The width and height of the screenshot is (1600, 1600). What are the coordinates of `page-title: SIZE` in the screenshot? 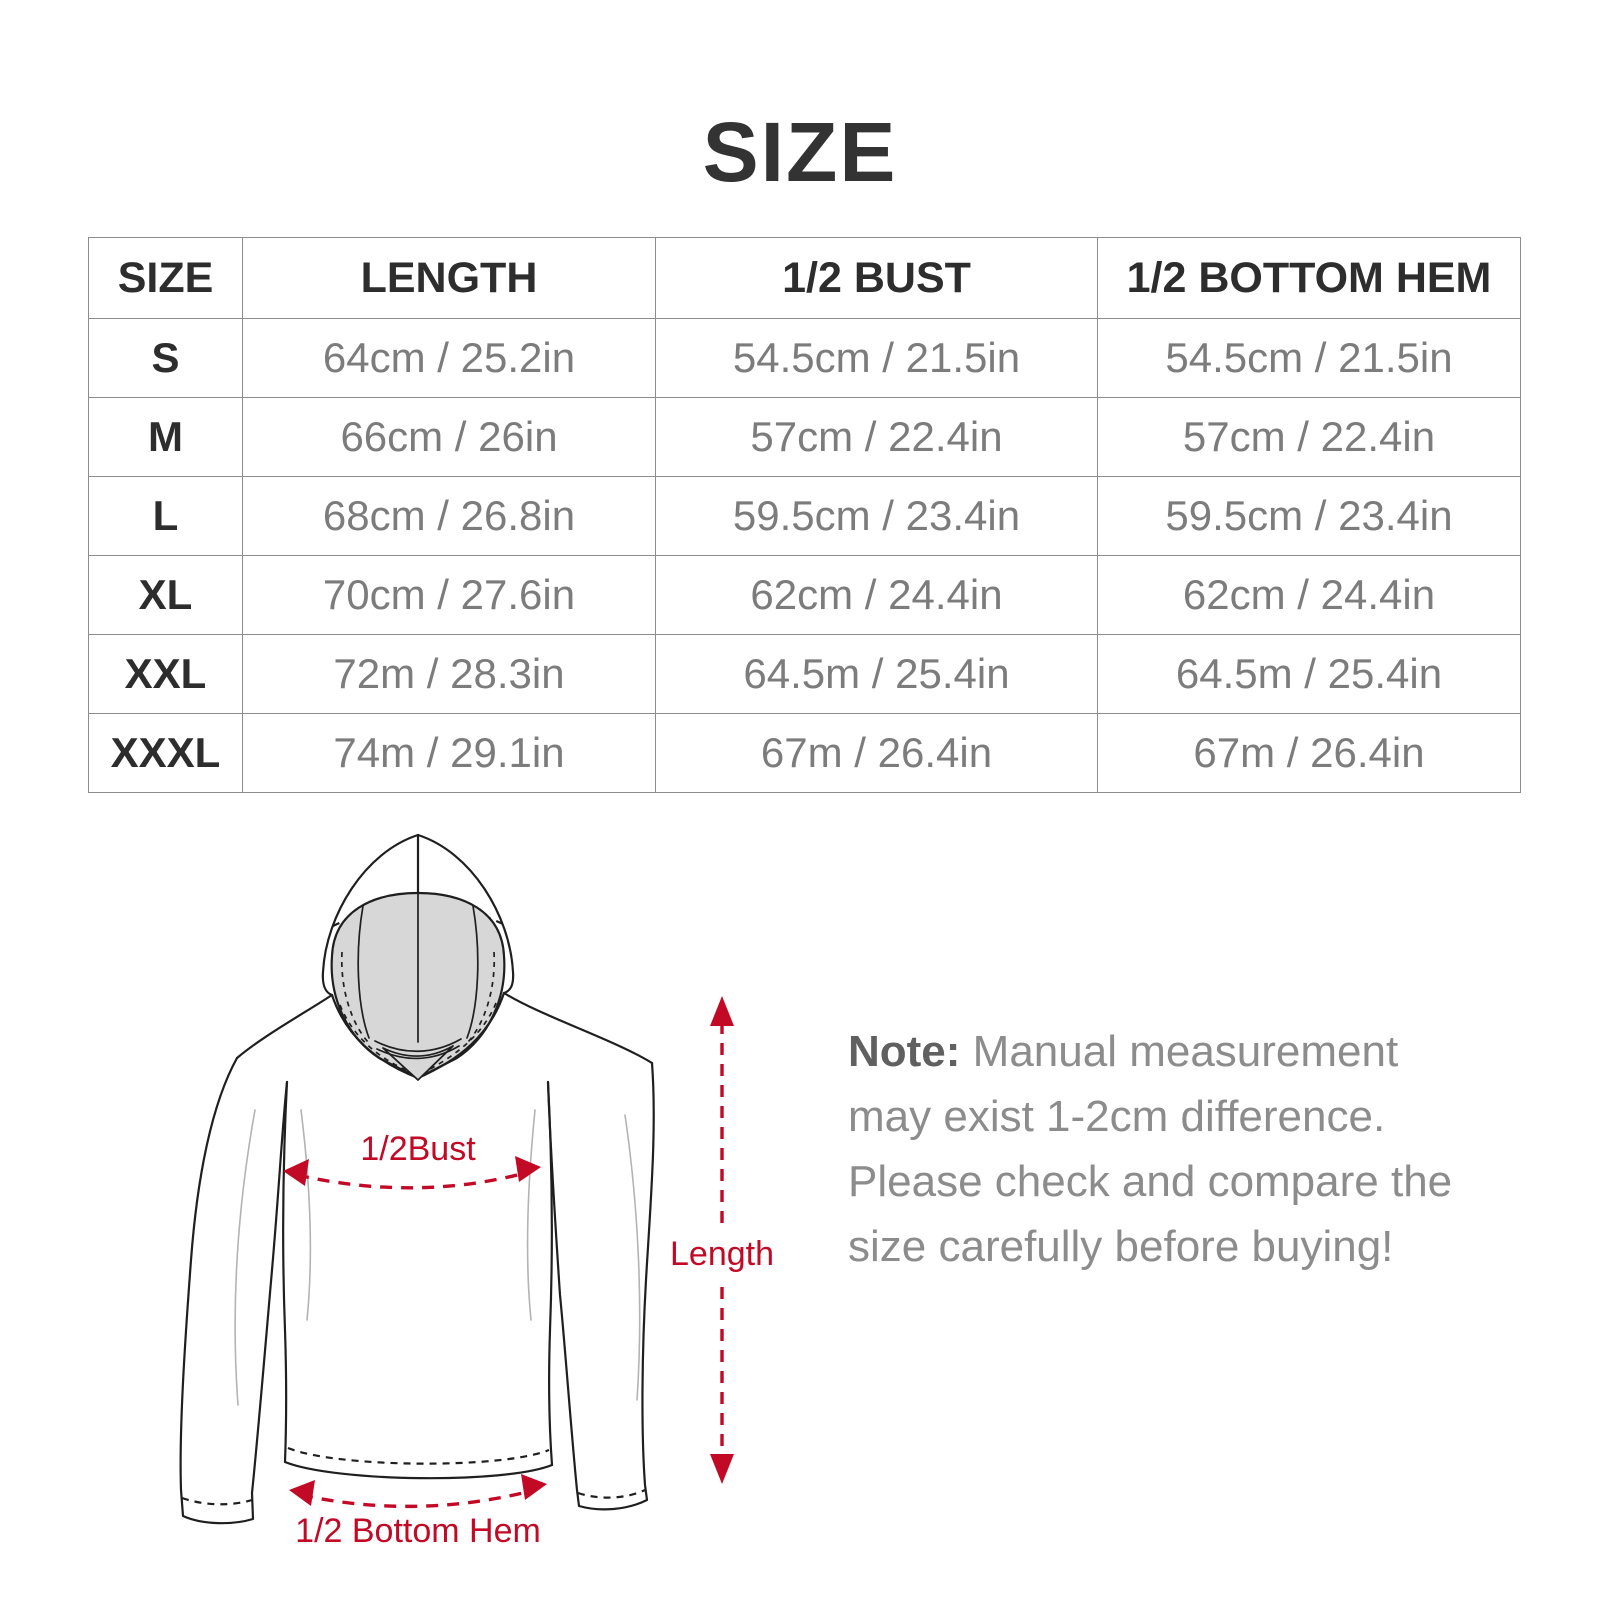 It's located at (800, 152).